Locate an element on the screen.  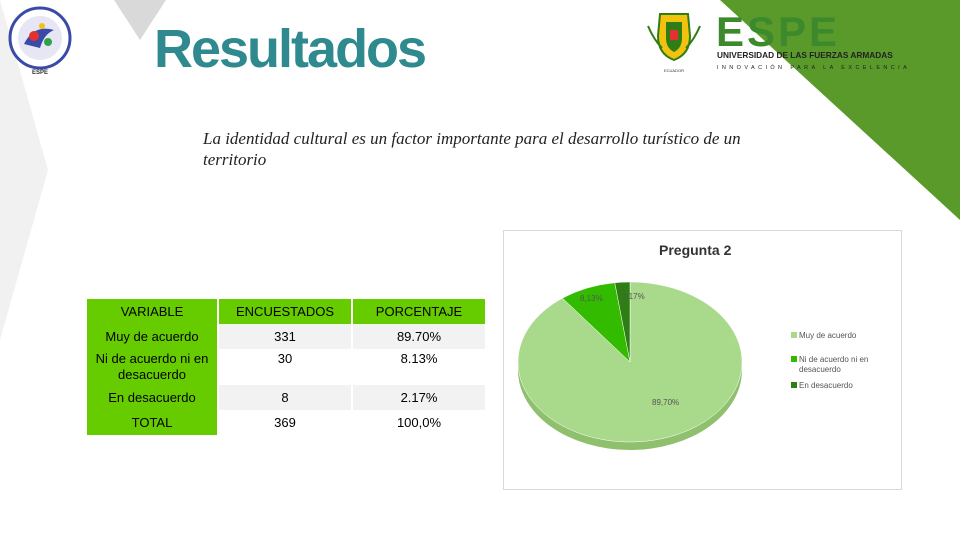
table-row: En desacuerdo 8 2.17% is located at coordinates (286, 397).